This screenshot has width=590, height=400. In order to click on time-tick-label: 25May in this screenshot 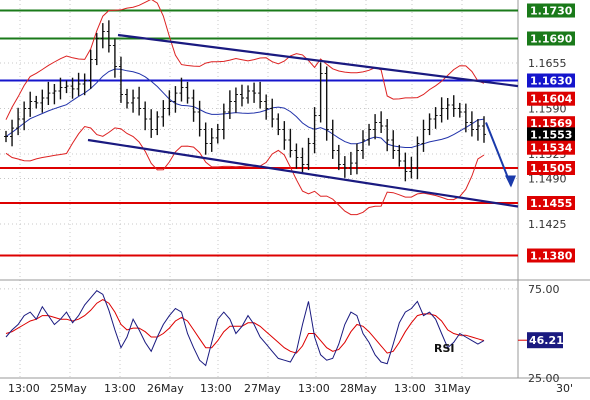, I will do `click(68, 388)`.